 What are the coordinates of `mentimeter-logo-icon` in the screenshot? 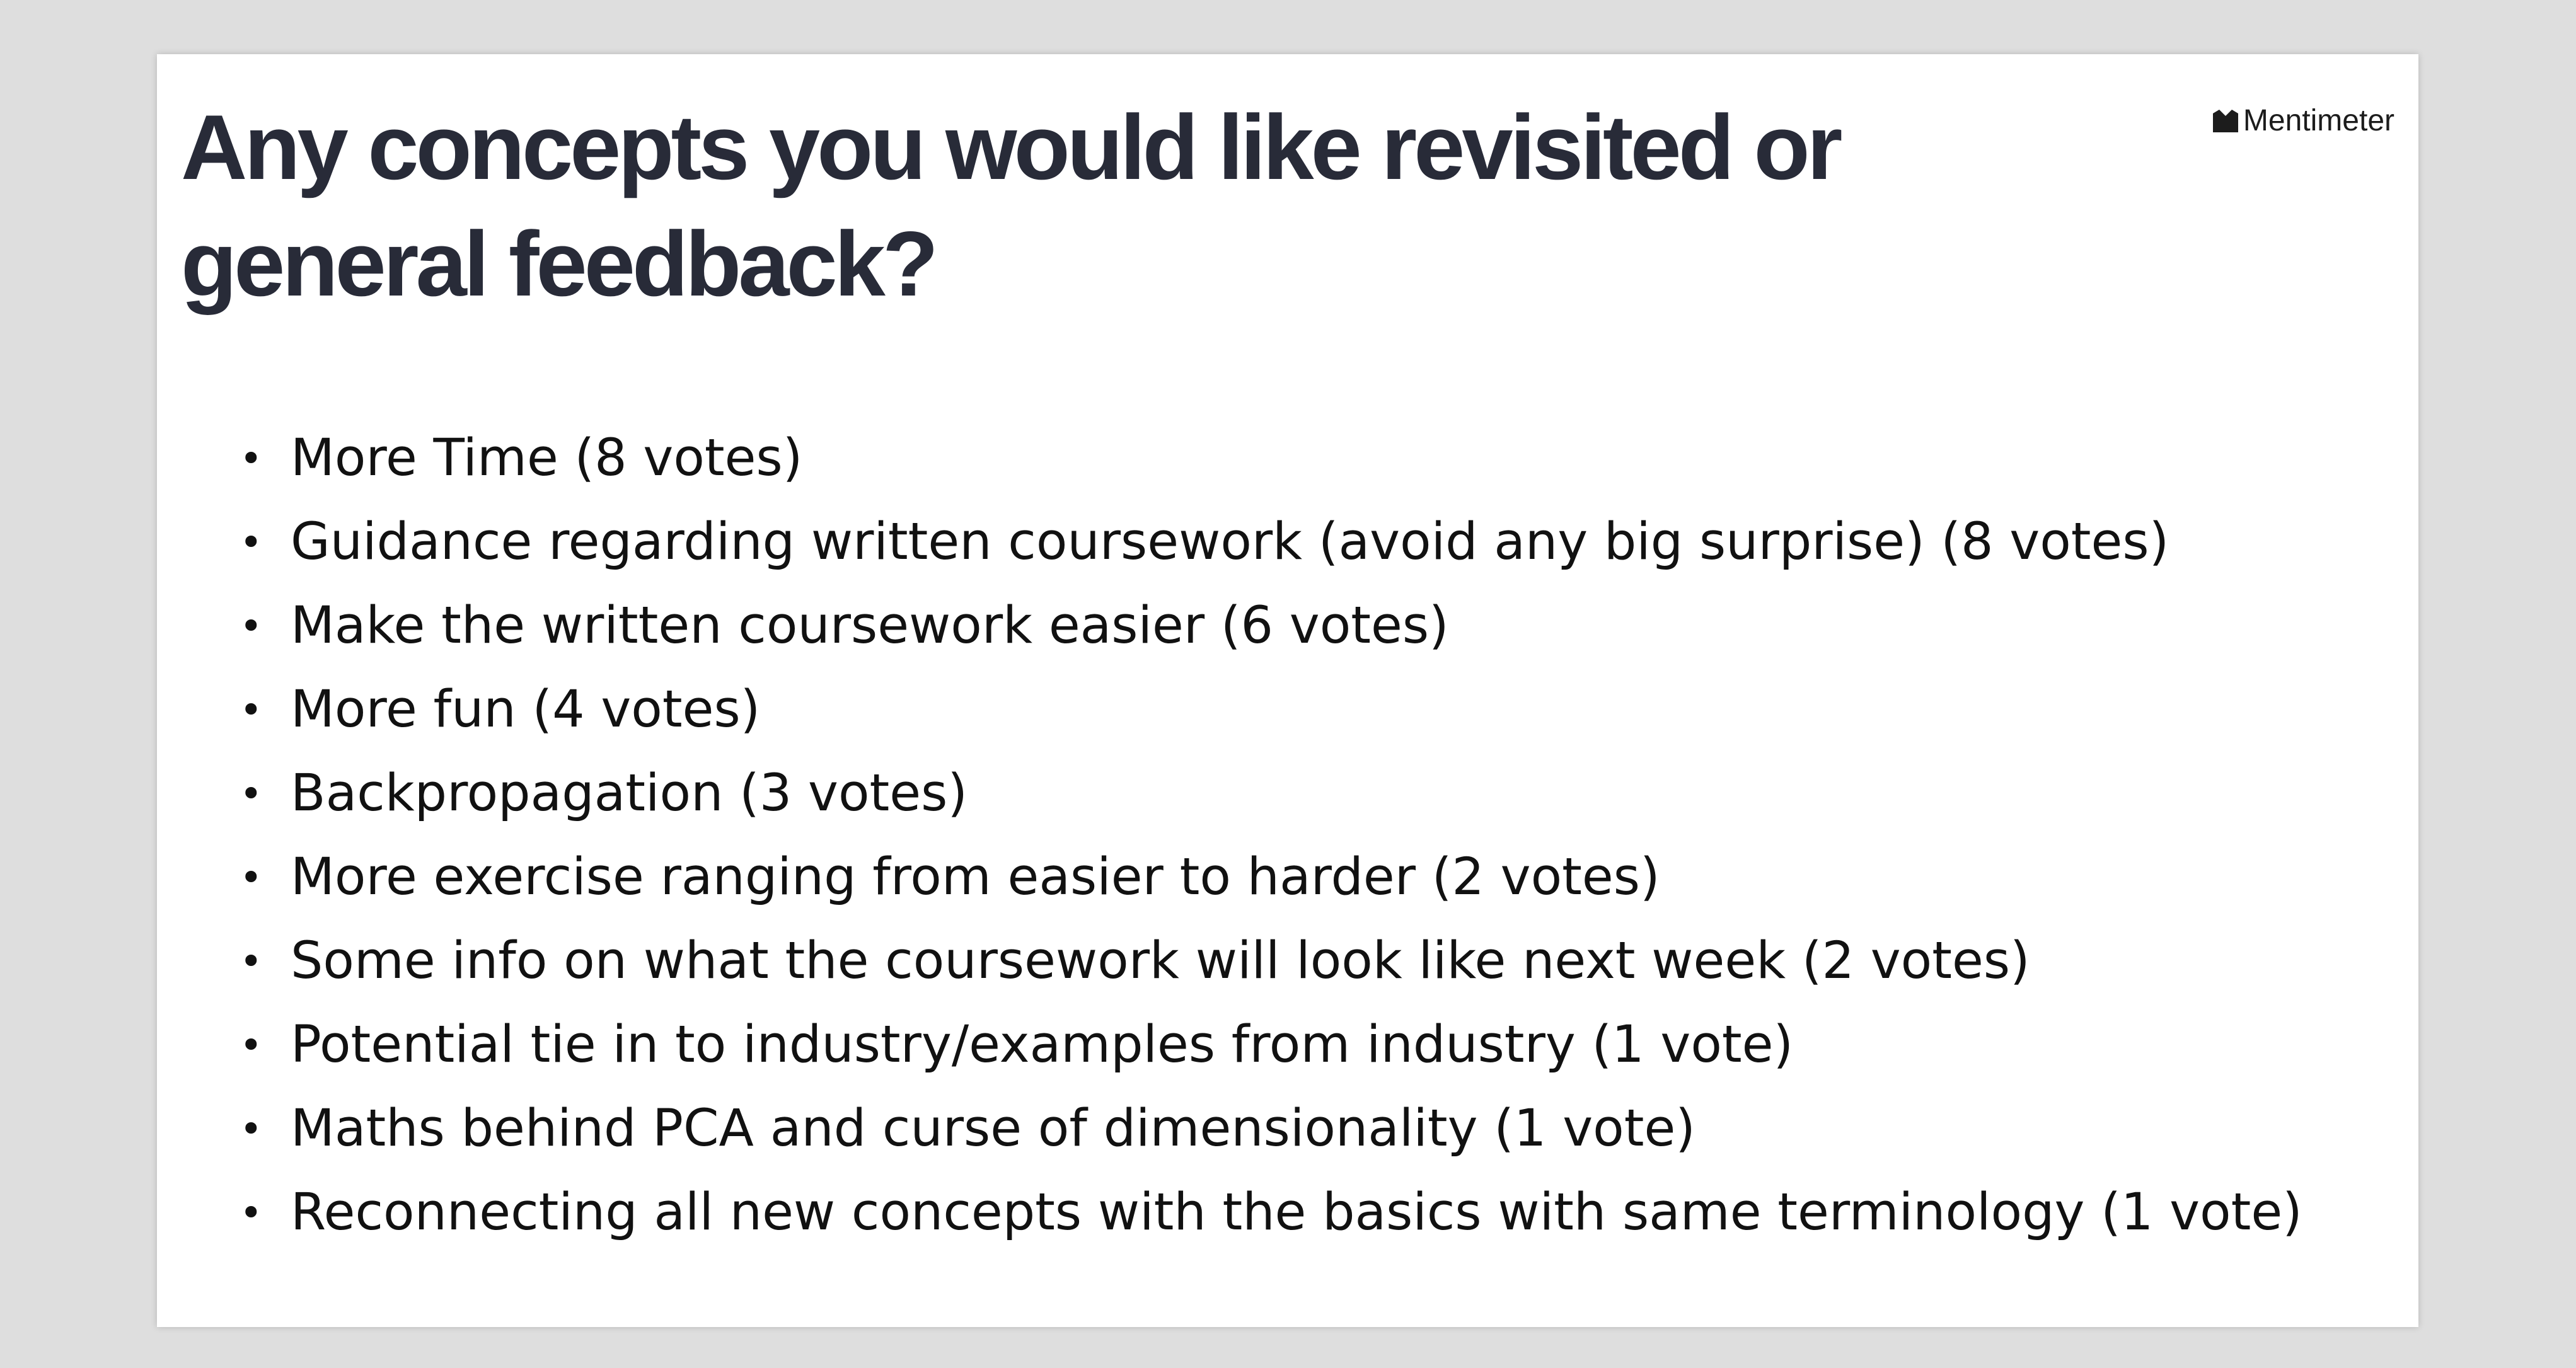 It's located at (2225, 120).